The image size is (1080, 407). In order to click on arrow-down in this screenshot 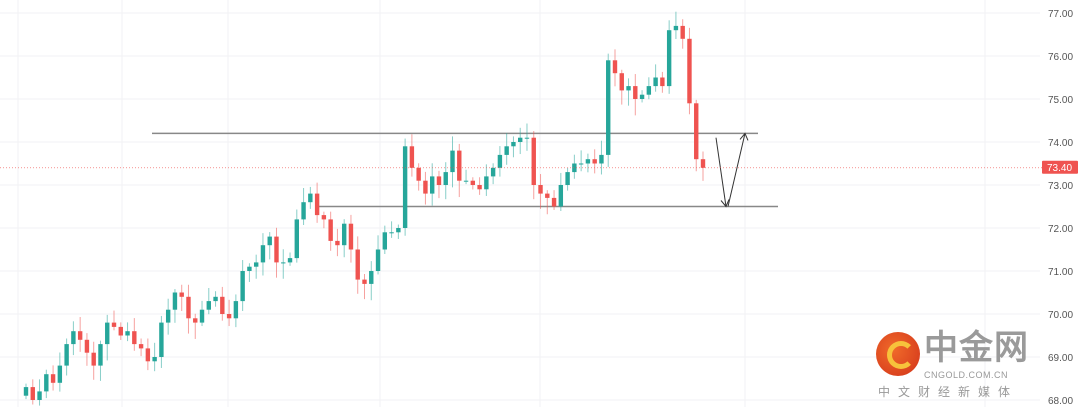, I will do `click(721, 172)`.